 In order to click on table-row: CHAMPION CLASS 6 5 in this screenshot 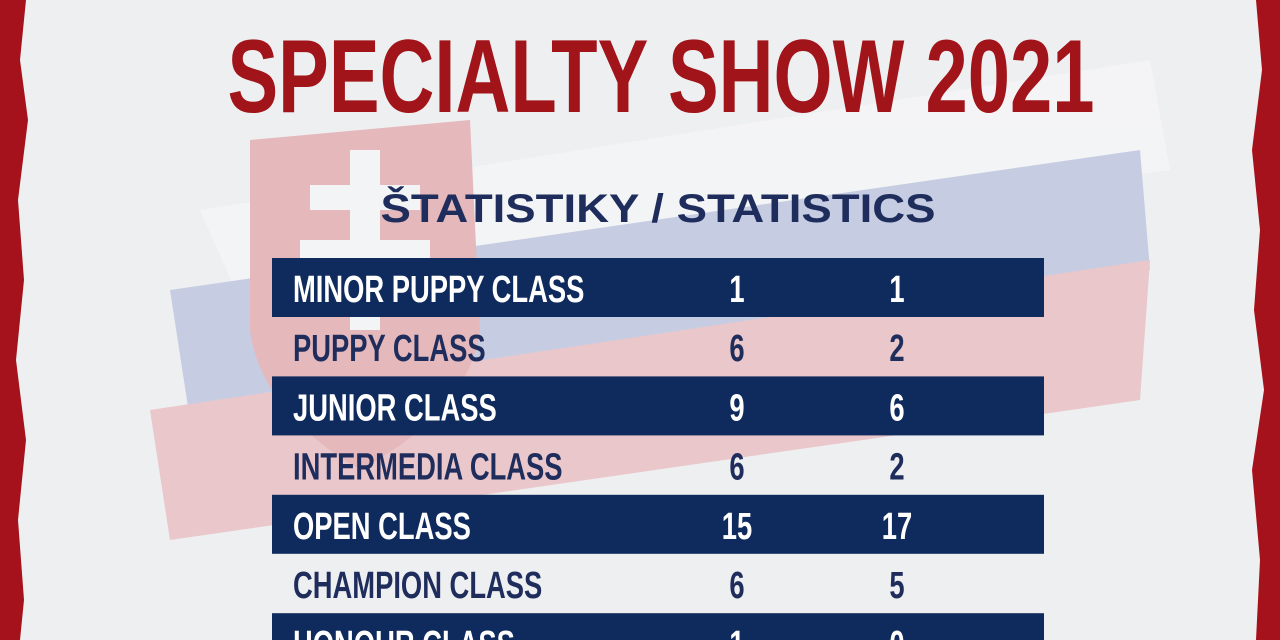, I will do `click(599, 586)`.